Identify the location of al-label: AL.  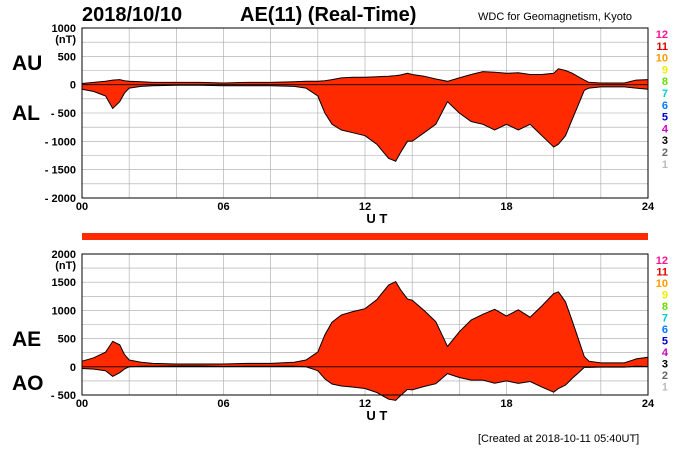
(26, 113).